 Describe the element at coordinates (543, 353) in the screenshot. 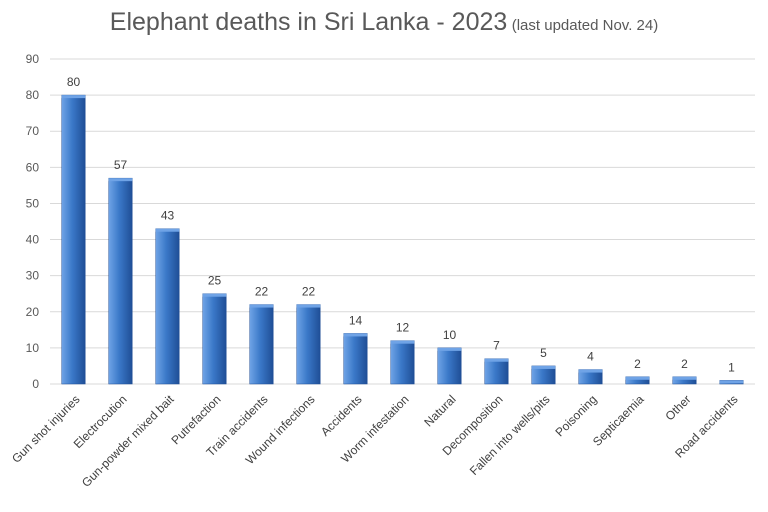

I see `data-label: 5` at that location.